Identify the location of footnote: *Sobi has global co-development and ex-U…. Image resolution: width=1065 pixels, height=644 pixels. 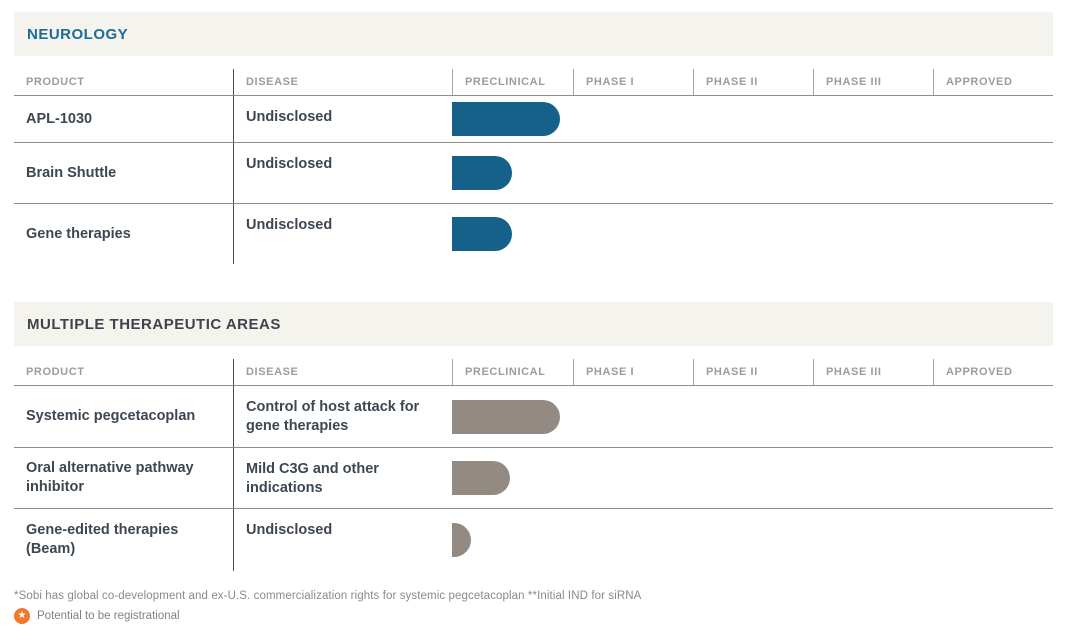
(328, 596).